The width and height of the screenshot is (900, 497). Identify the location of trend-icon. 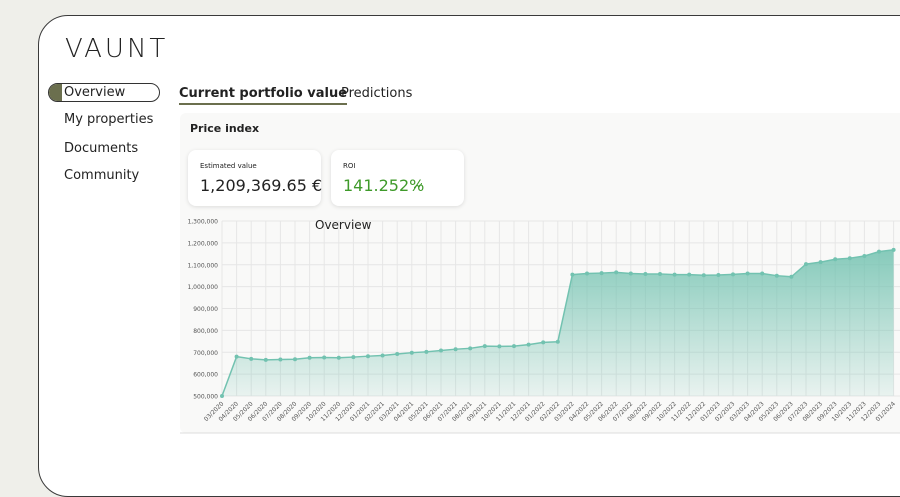
(418, 186).